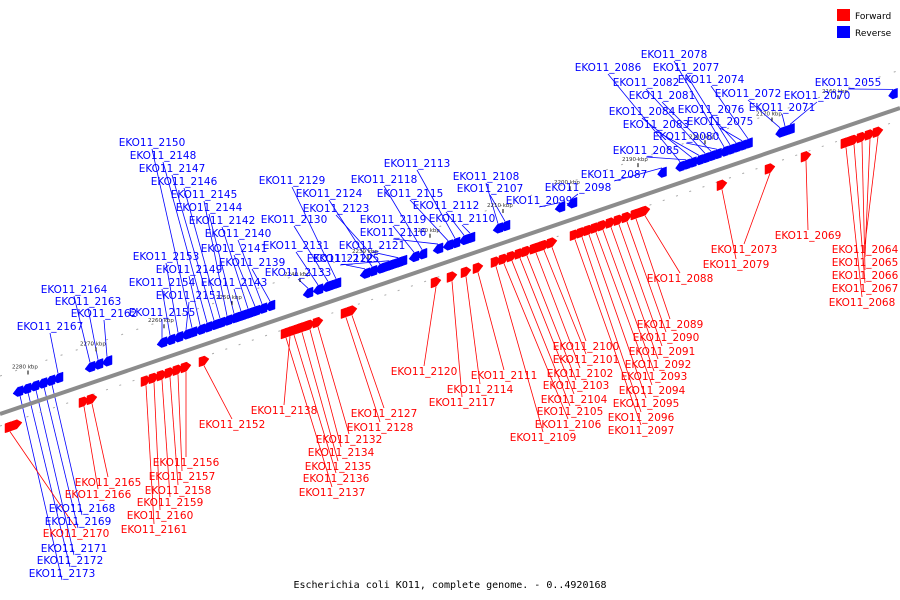 Image resolution: width=900 pixels, height=600 pixels. I want to click on forward-gene-label: EKO11_2105, so click(570, 412).